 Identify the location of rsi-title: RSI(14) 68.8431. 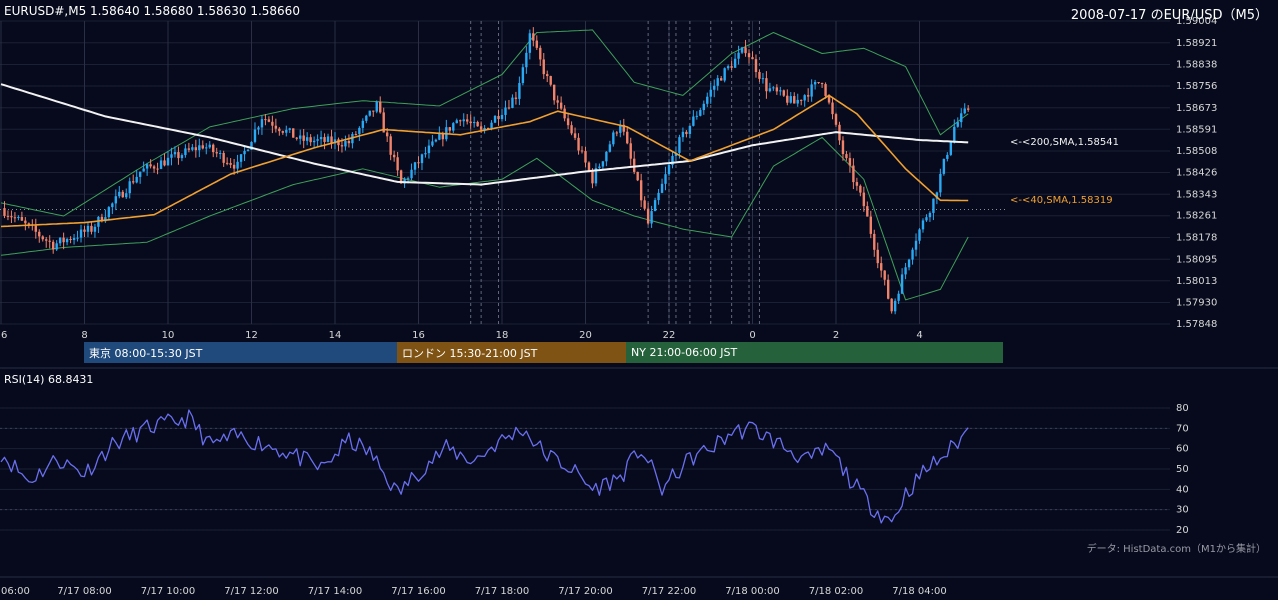
(49, 379).